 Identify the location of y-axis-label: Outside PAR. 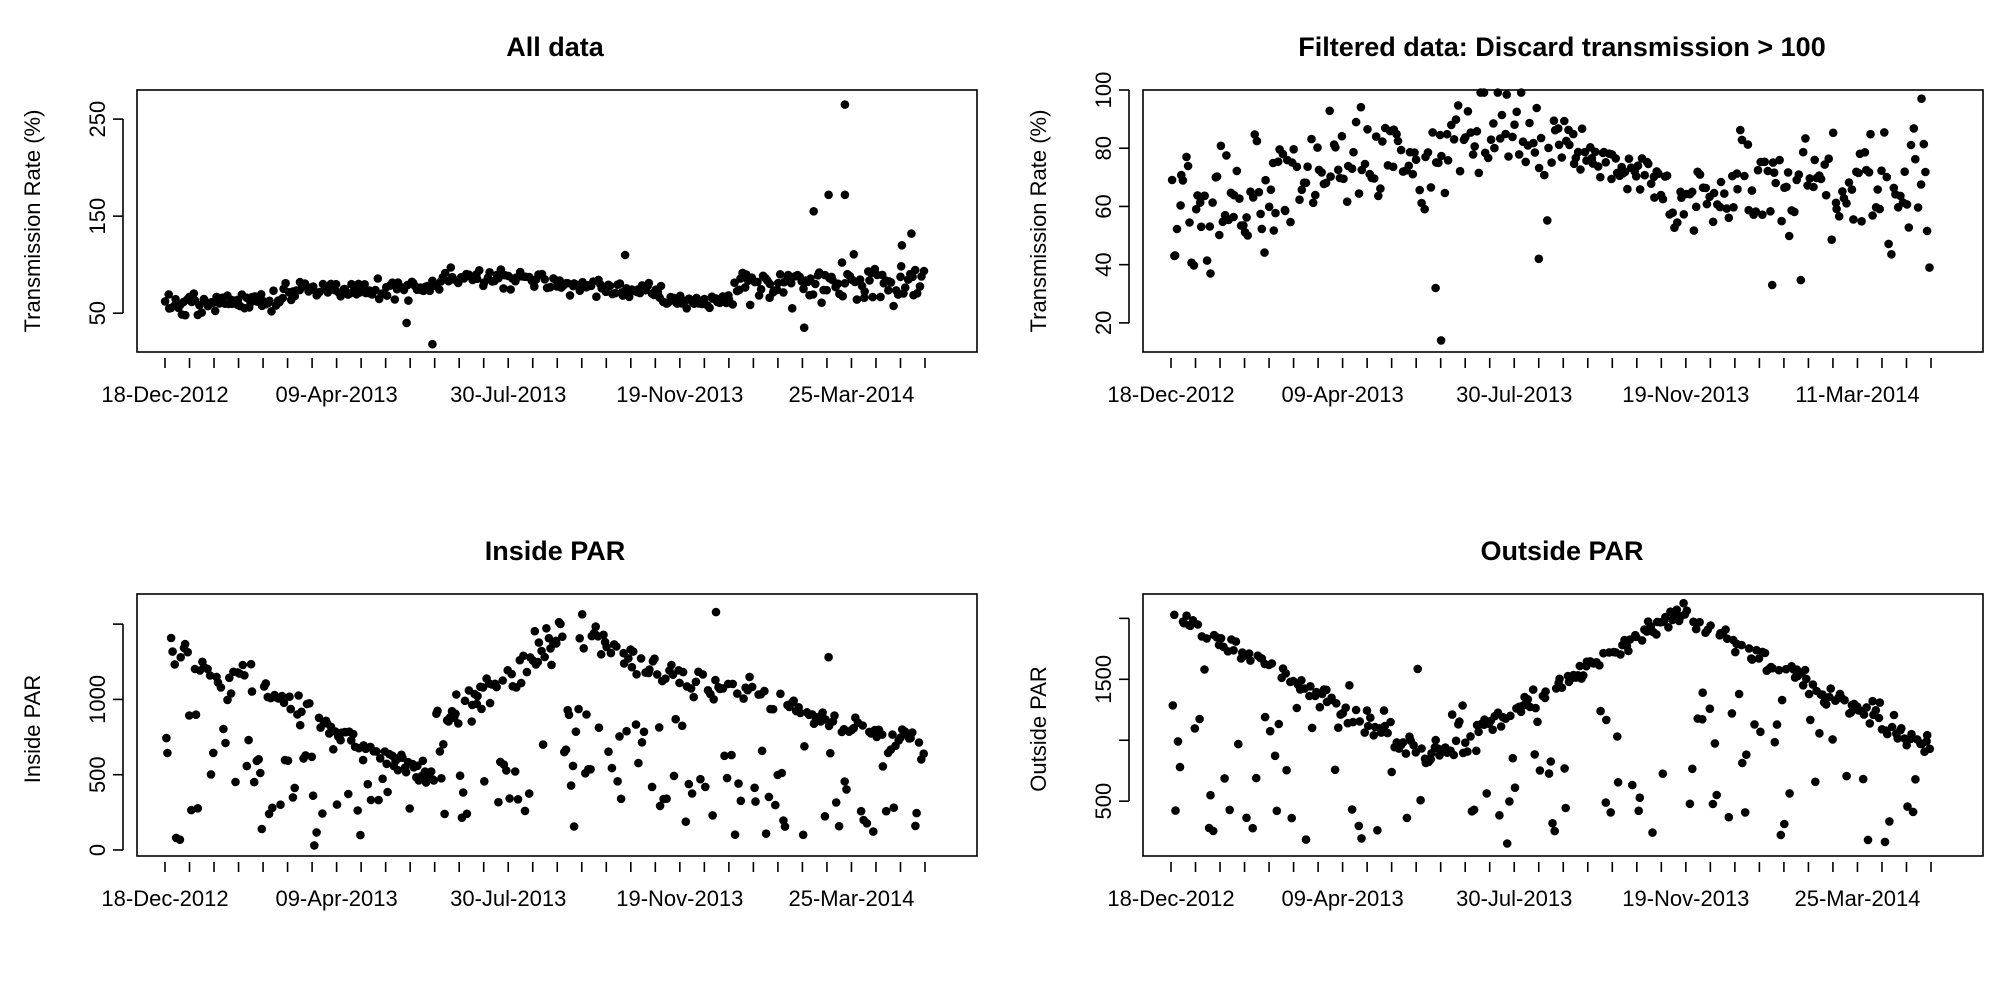
(1038, 729).